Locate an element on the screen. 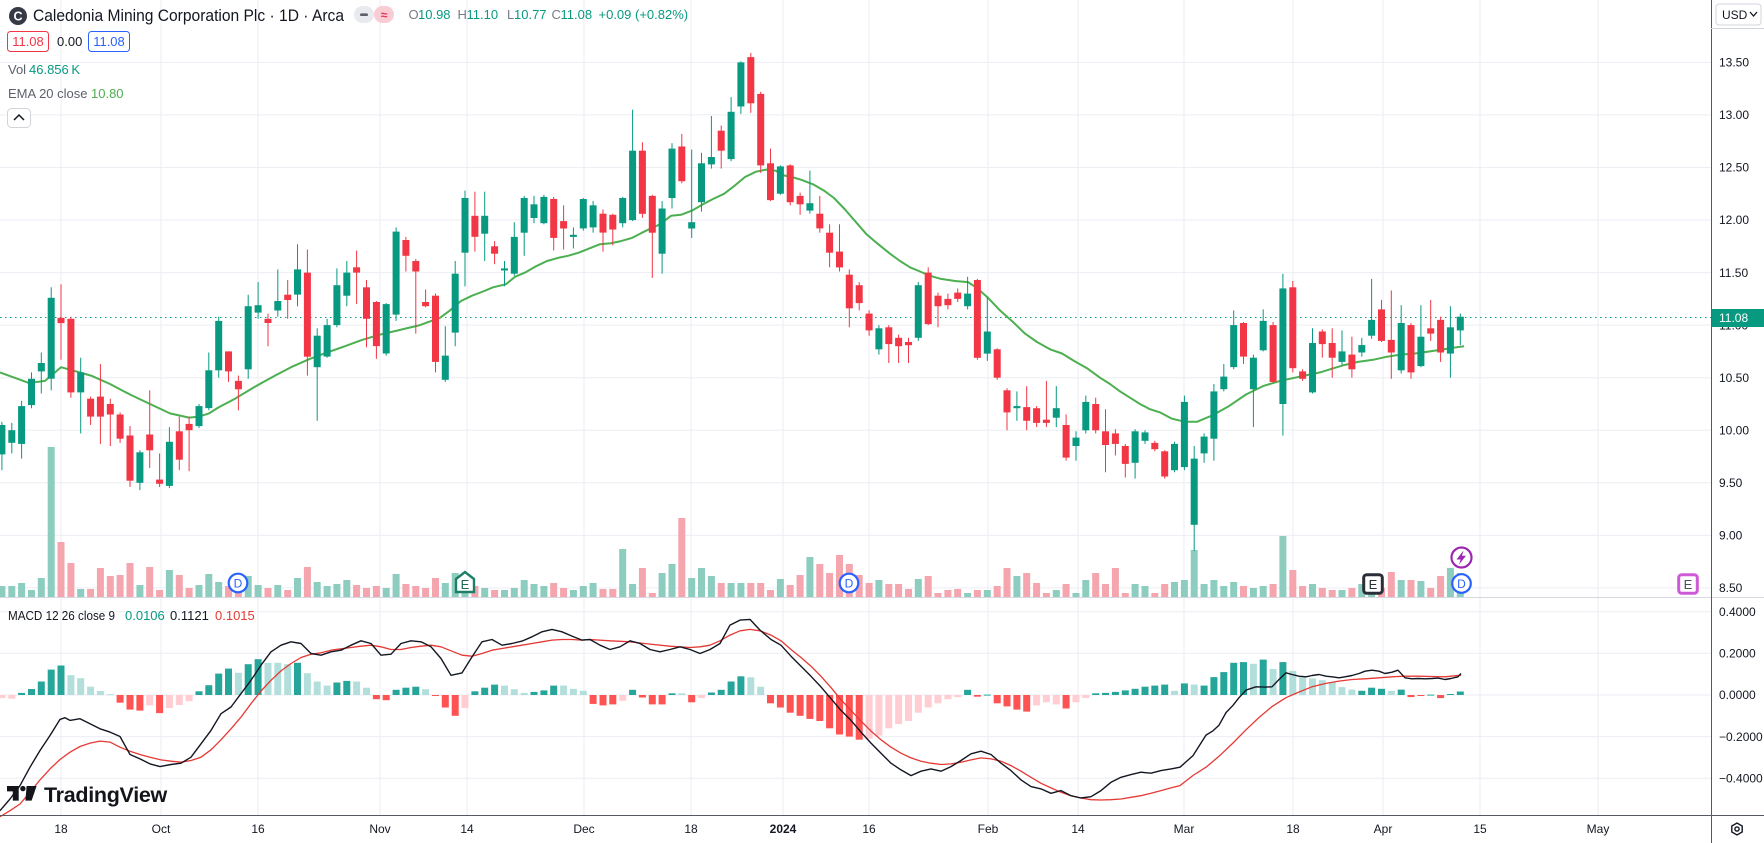  svg-text: Nov is located at coordinates (379, 829).